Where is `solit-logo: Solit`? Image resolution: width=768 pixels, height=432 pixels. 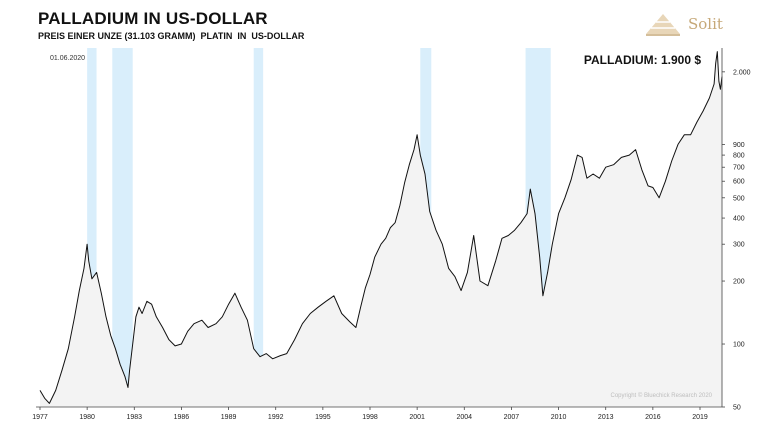 solit-logo: Solit is located at coordinates (691, 25).